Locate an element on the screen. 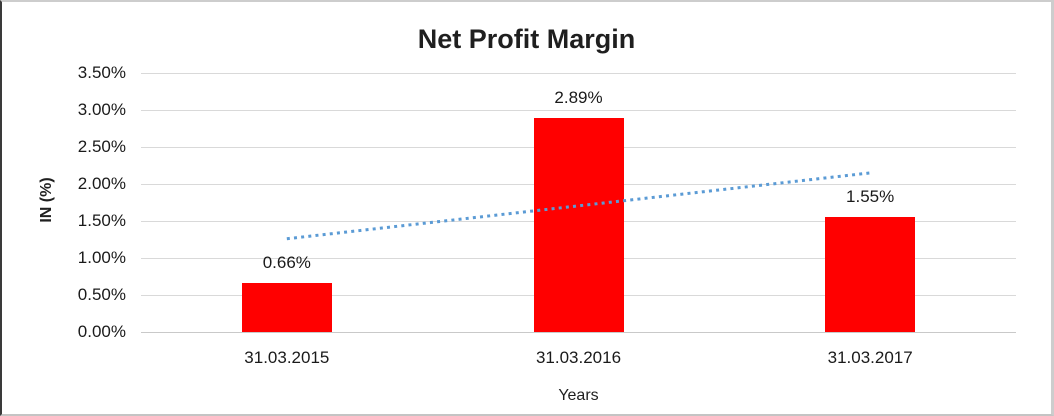  y-tick-label: 2.50% is located at coordinates (101, 146).